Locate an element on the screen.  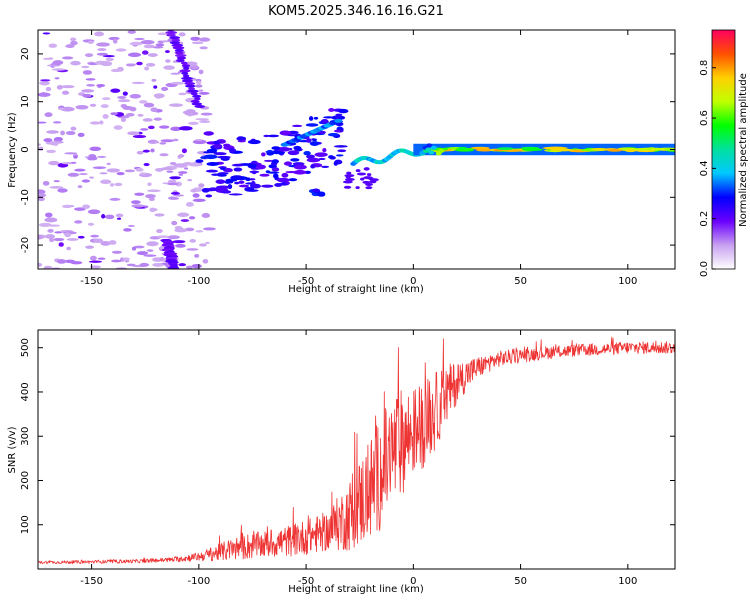
y-tick-label: 100 is located at coordinates (25, 524).